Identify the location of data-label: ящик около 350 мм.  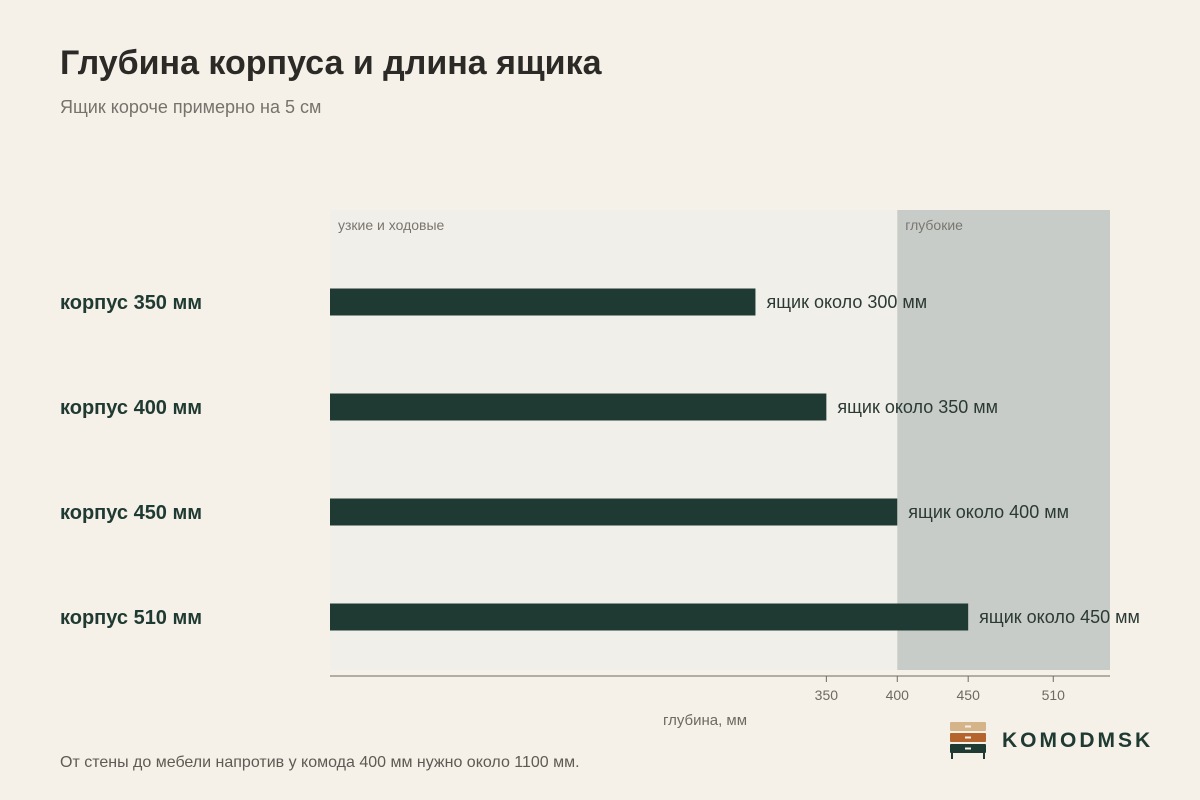
(917, 407).